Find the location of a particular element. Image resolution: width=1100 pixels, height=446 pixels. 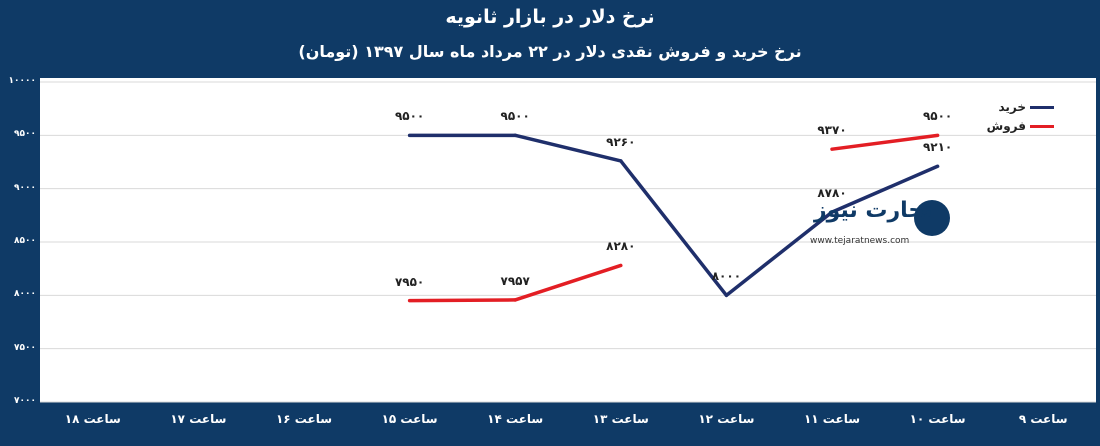

y-tick-label: ۹۰۰۰ is located at coordinates (25, 187).